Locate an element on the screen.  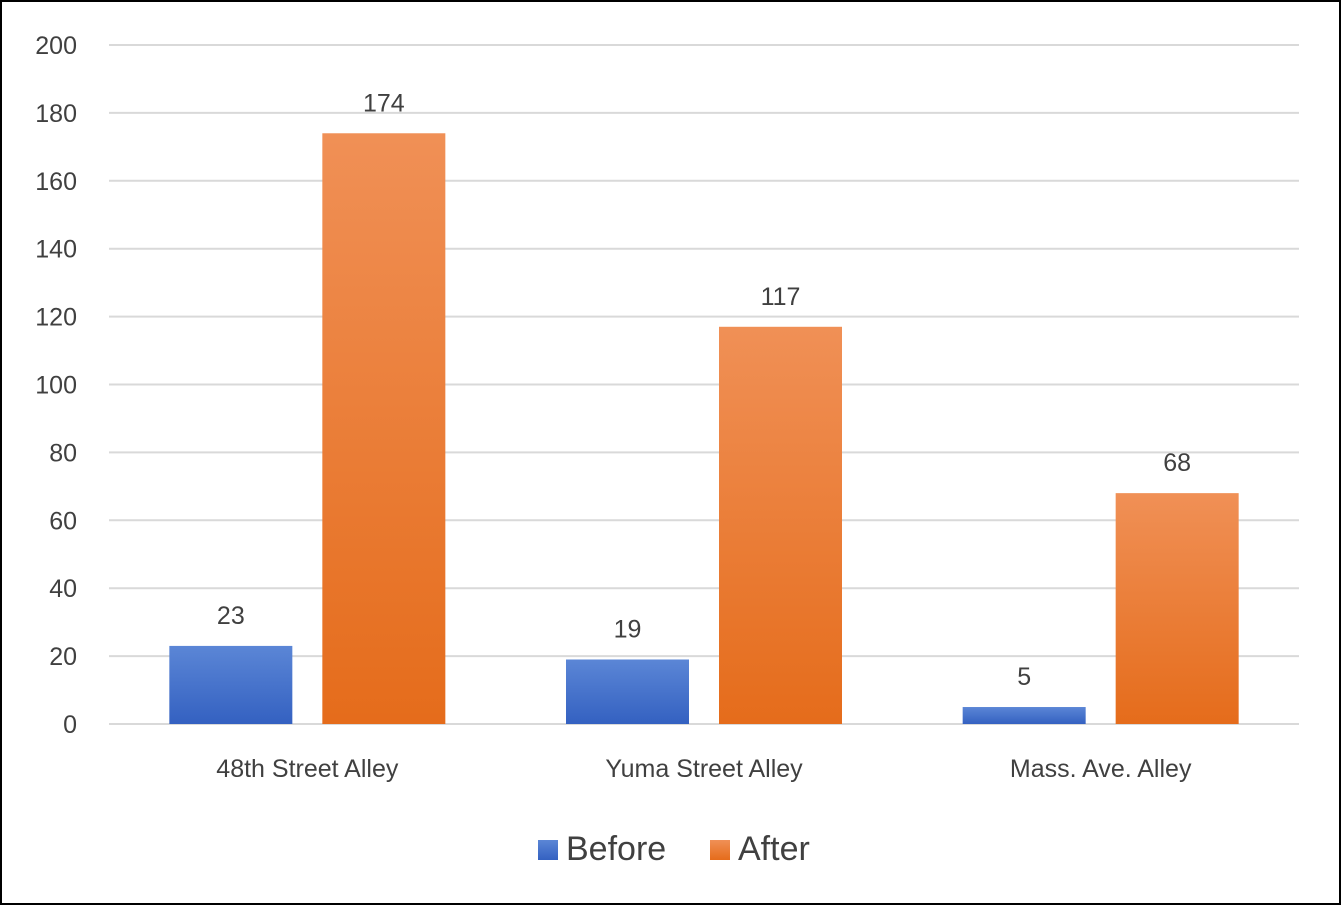
y-tick-label-120: 120 is located at coordinates (56, 318).